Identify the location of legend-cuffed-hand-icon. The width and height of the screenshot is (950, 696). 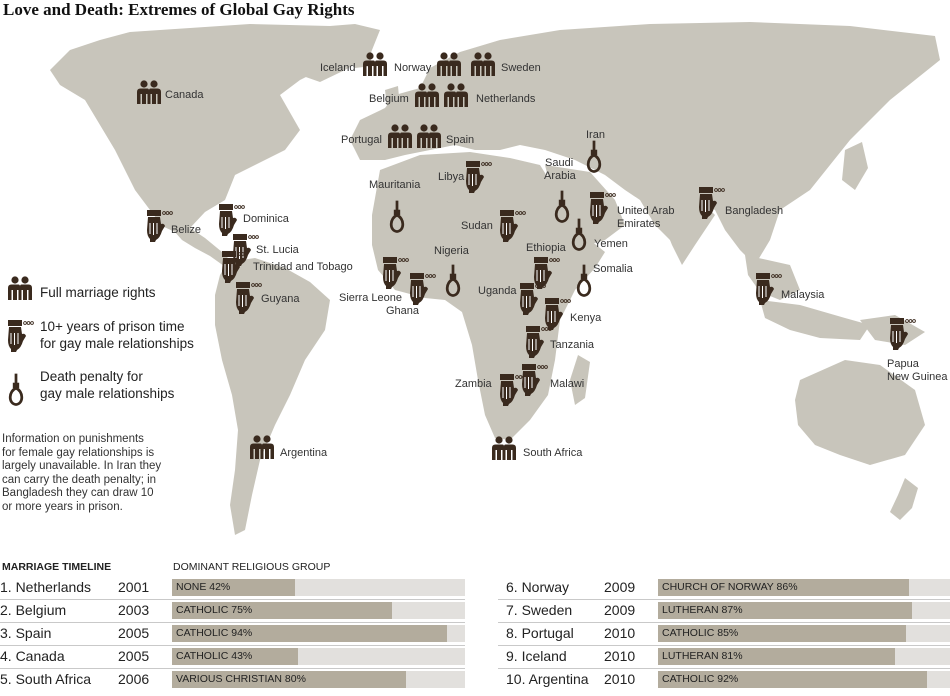
(20, 336).